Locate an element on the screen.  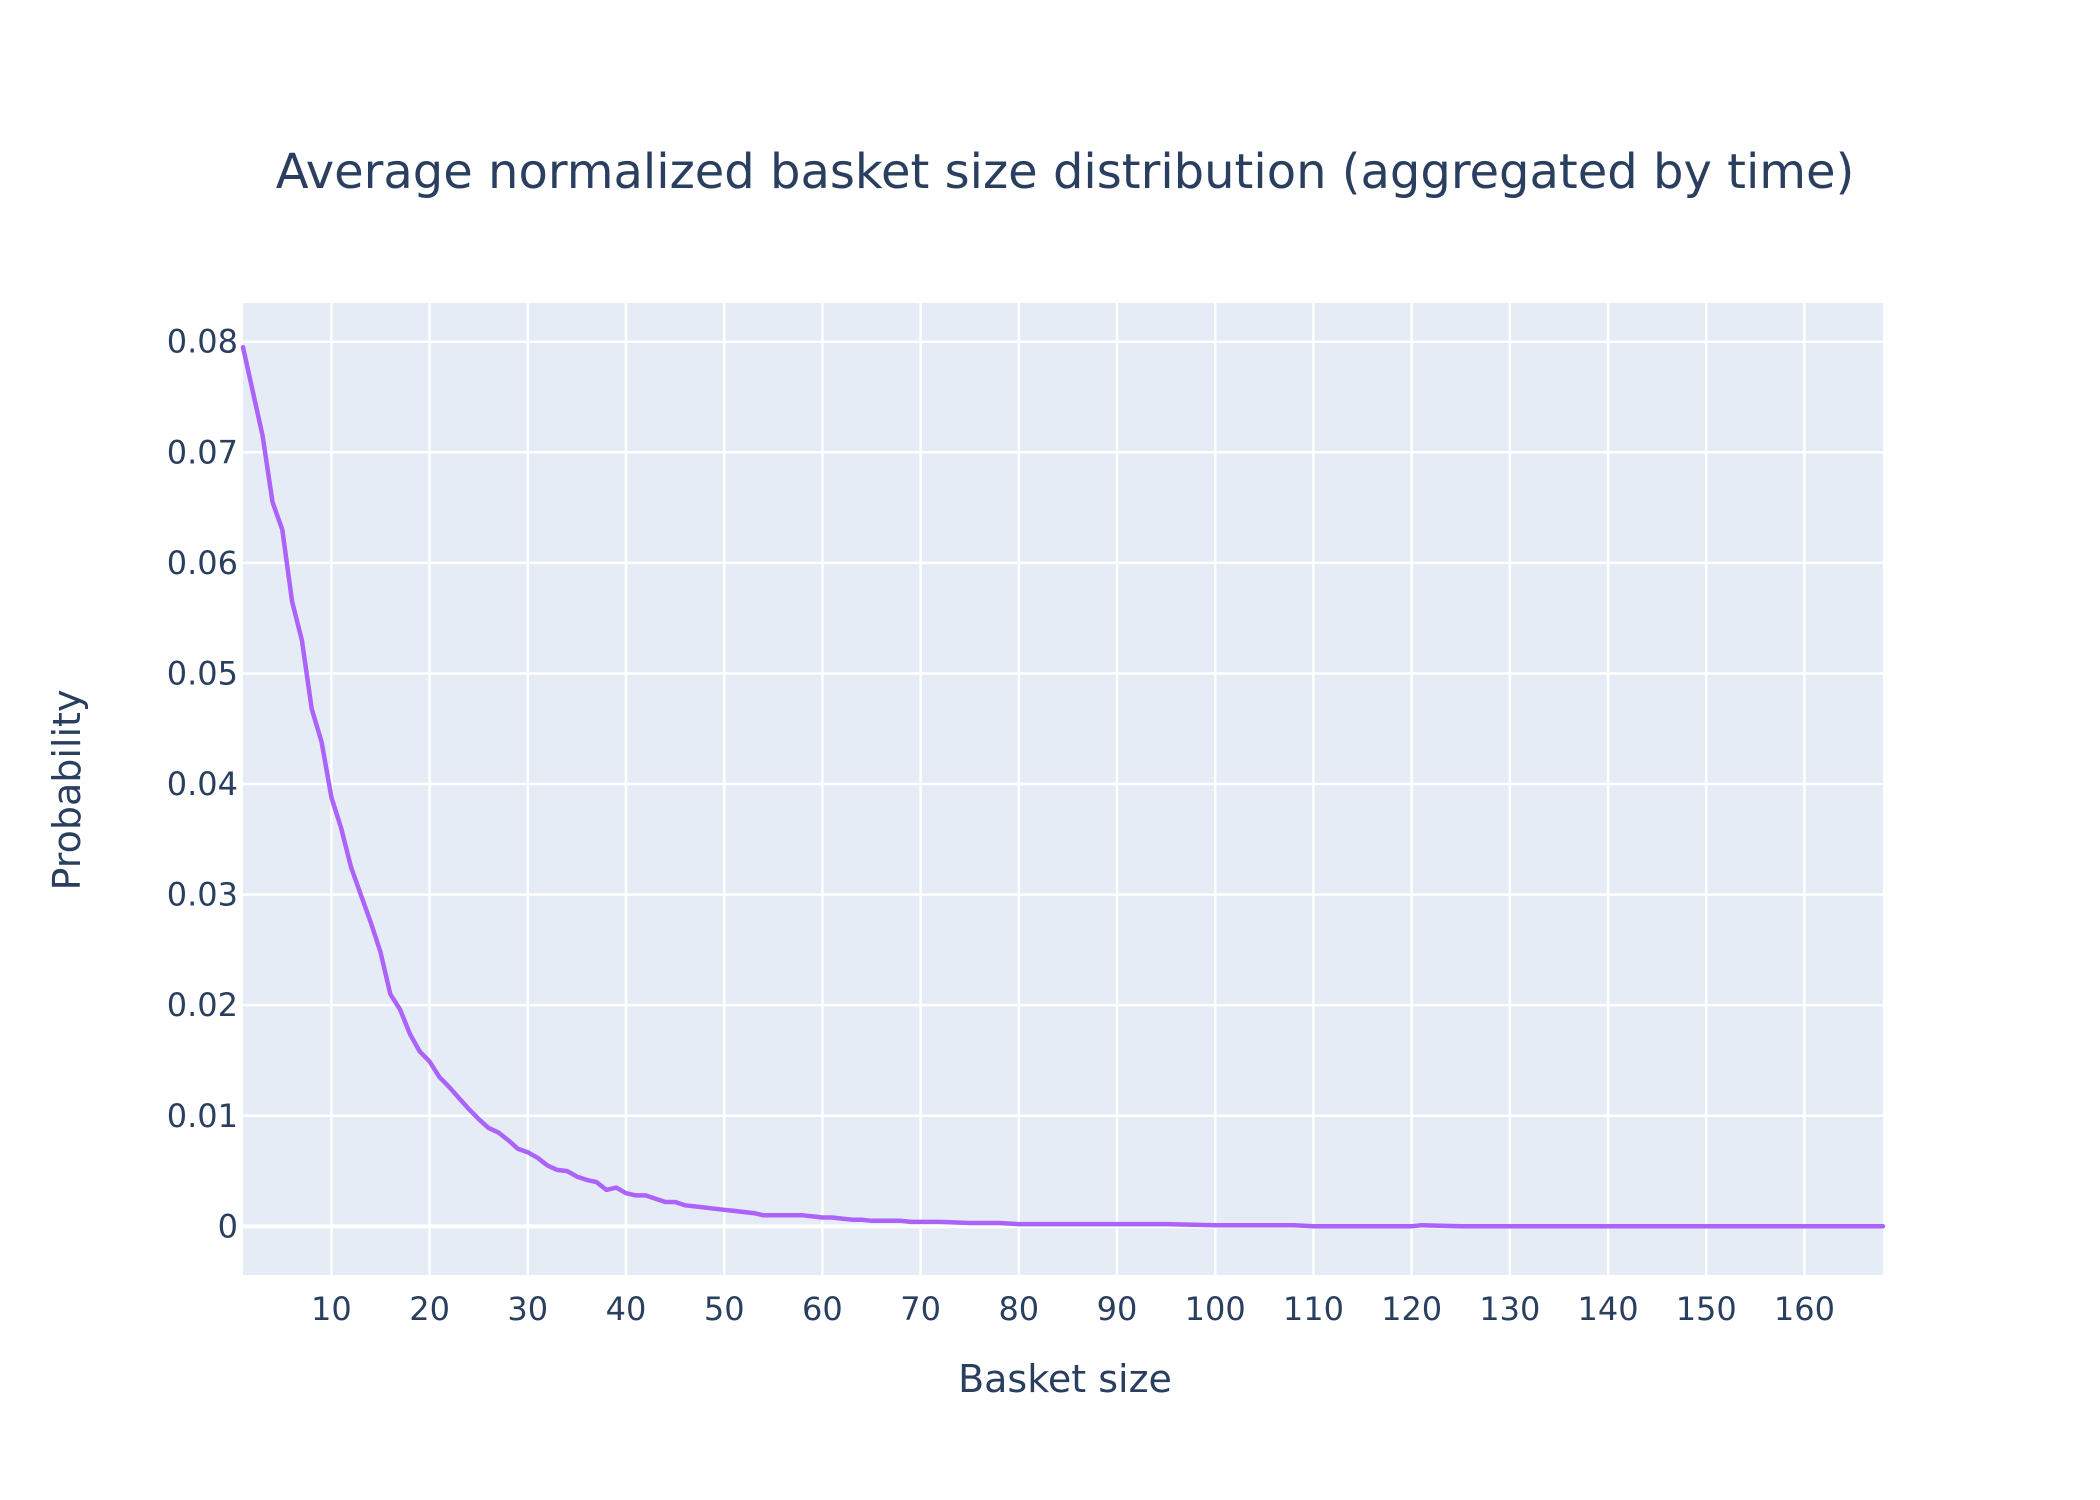
x-tick-label: 70 is located at coordinates (920, 1309).